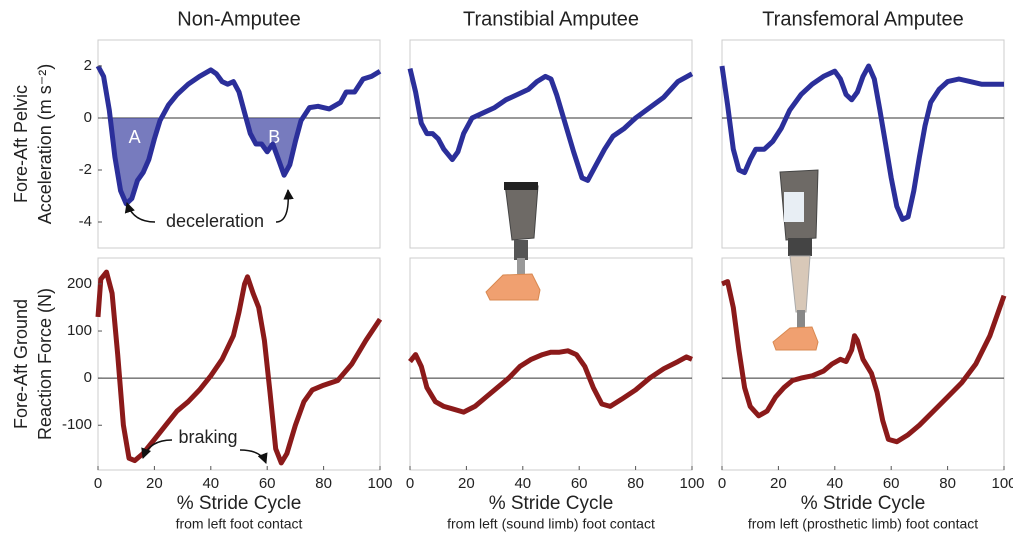 This screenshot has width=1013, height=534. I want to click on x-axis-note: from left (prosthetic limb) foot contact, so click(863, 524).